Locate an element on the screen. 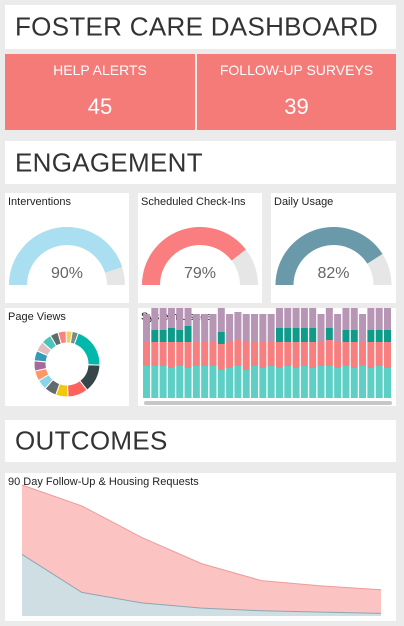 The height and width of the screenshot is (626, 404). scheduled-check-ins-gauge-tile: Scheduled Check-Ins 79% is located at coordinates (200, 248).